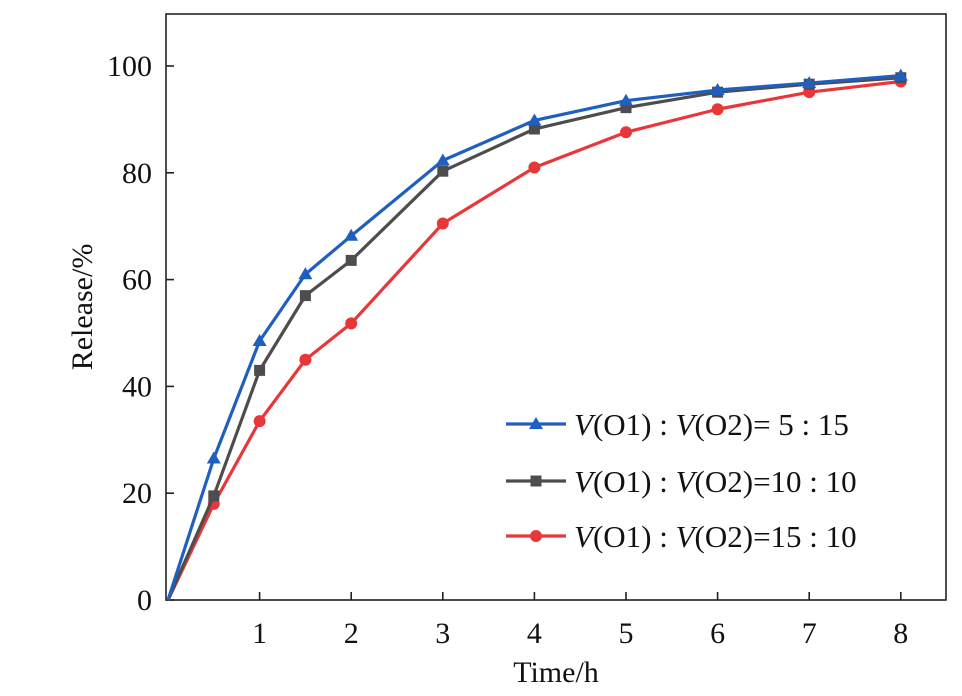 The height and width of the screenshot is (696, 962). Describe the element at coordinates (626, 633) in the screenshot. I see `x-tick-label: 5` at that location.